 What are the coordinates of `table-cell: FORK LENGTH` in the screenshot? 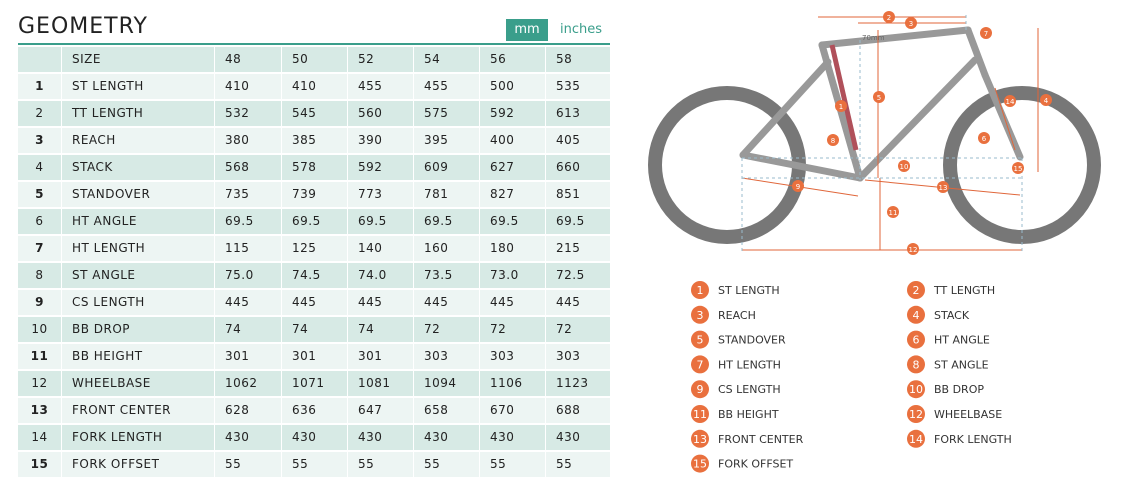 It's located at (138, 437).